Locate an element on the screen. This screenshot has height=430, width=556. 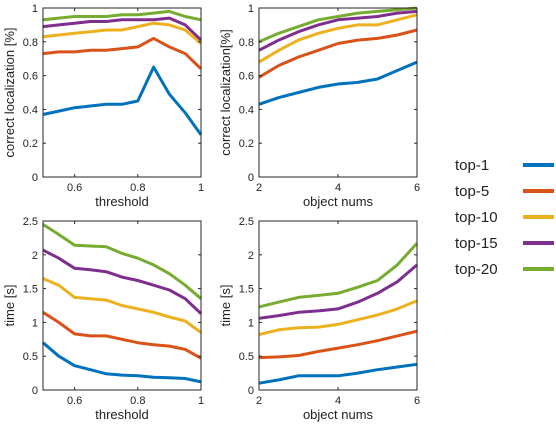
panel-3-ytick-label: 2.5 is located at coordinates (30, 222).